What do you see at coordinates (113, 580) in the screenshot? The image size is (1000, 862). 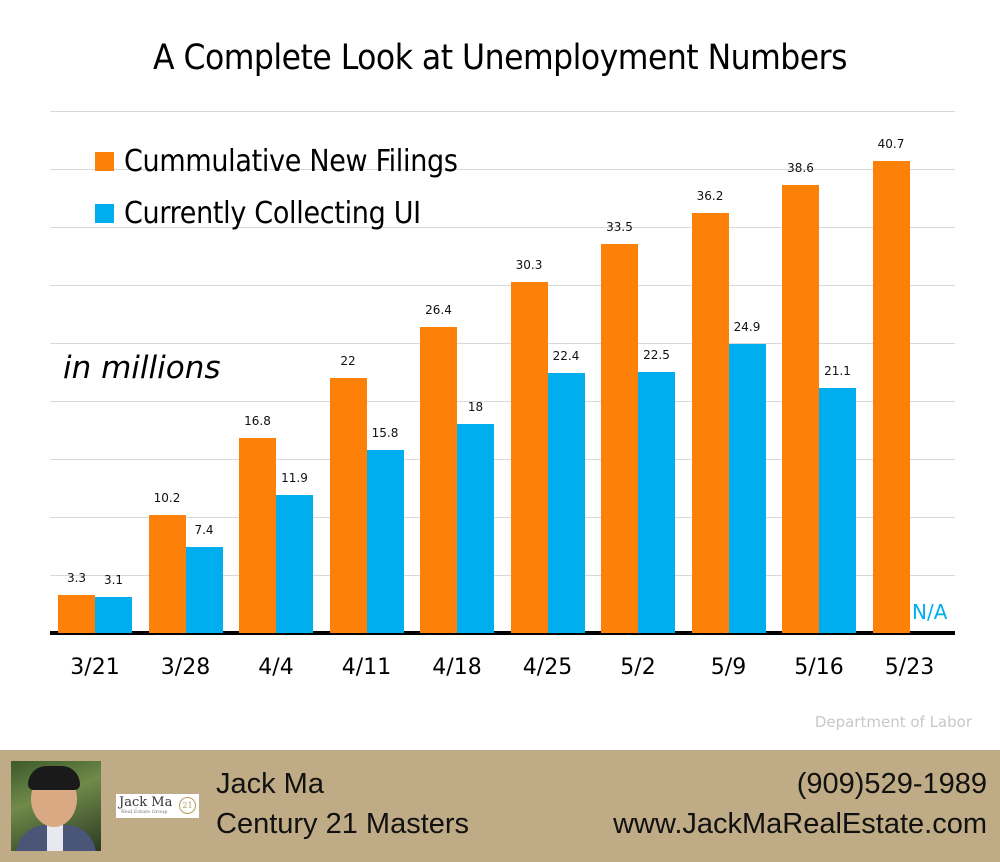 I see `data-label: 3.1` at bounding box center [113, 580].